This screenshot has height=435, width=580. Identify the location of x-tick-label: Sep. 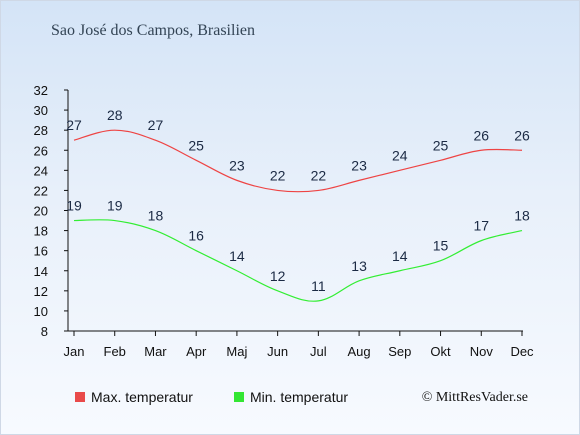
(399, 351).